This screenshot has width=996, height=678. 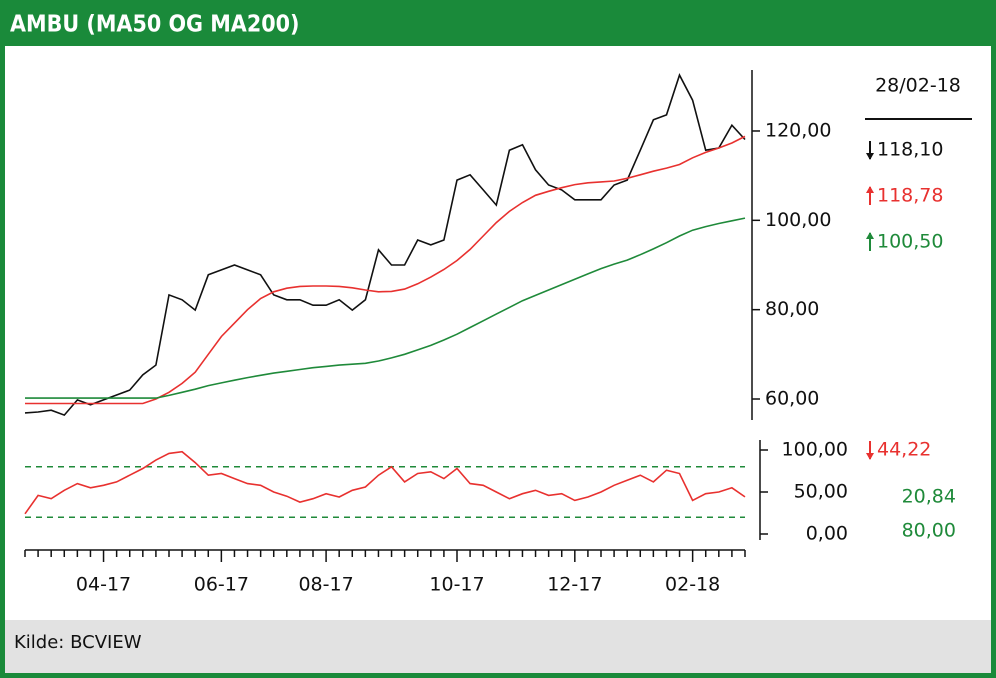 I want to click on x-tick-label: 10-17, so click(x=456, y=585).